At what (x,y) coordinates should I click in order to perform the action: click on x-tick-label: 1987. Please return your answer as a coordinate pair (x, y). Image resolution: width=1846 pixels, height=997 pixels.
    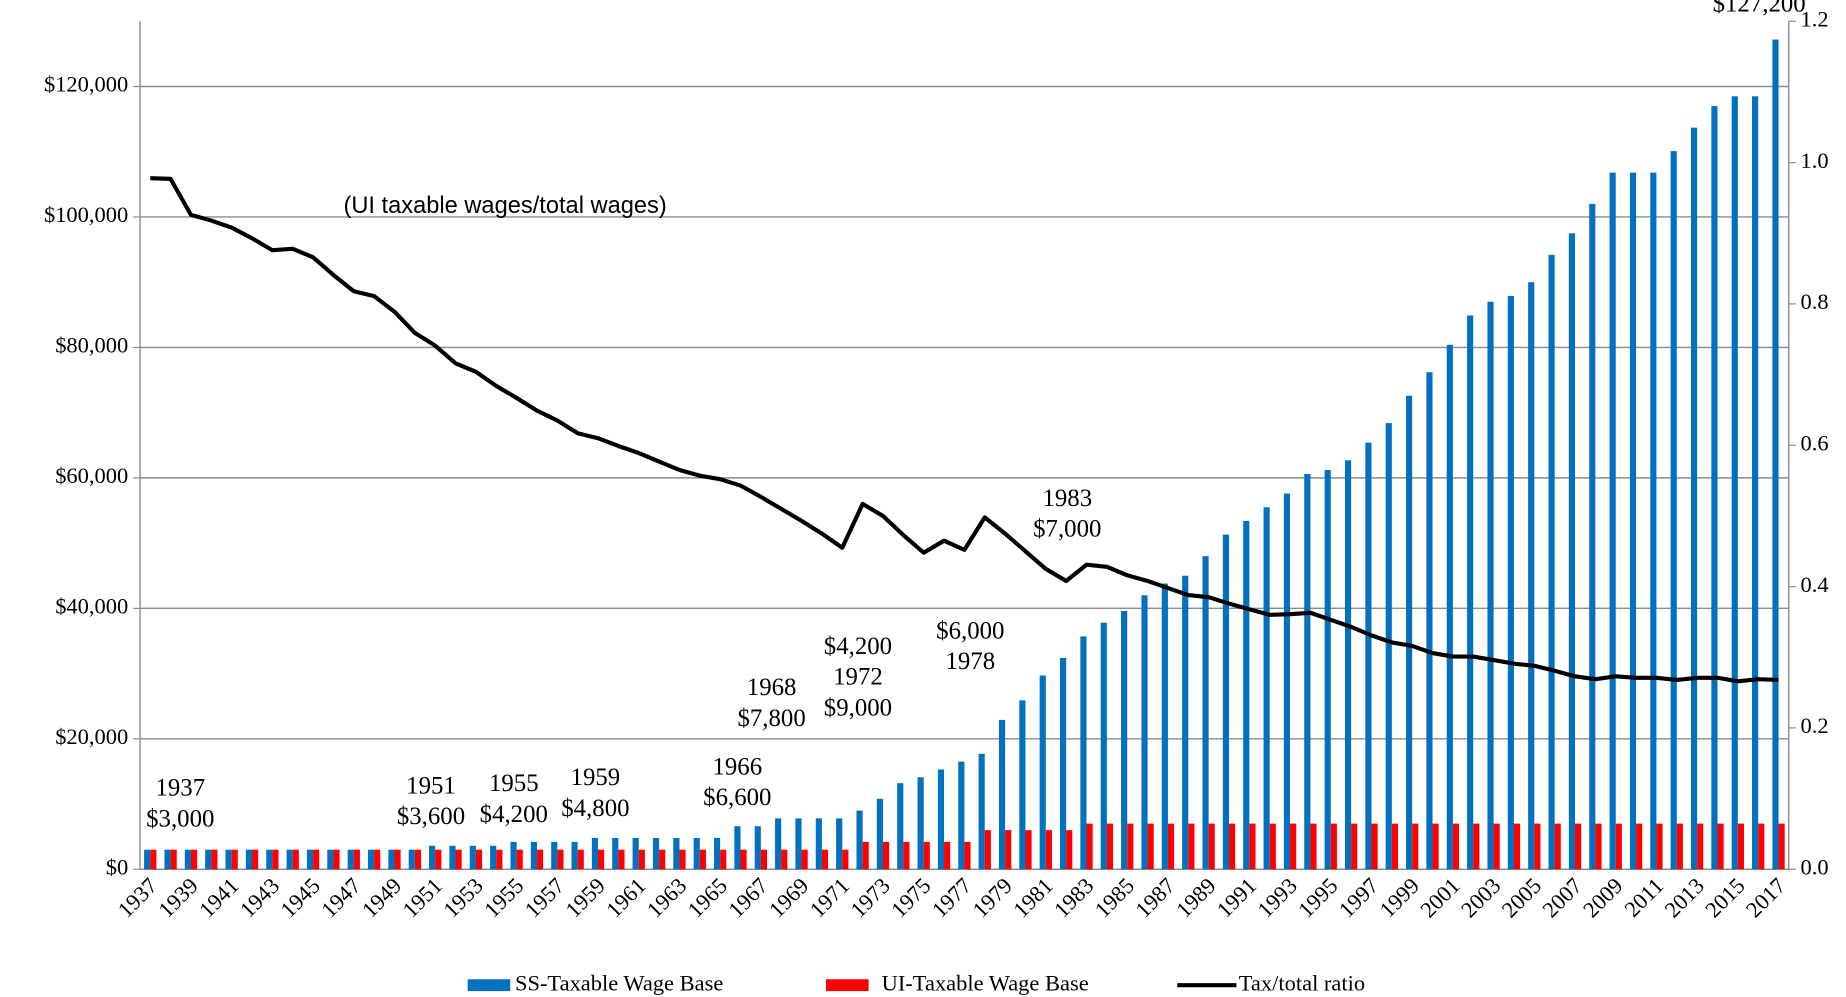
    Looking at the image, I should click on (1154, 897).